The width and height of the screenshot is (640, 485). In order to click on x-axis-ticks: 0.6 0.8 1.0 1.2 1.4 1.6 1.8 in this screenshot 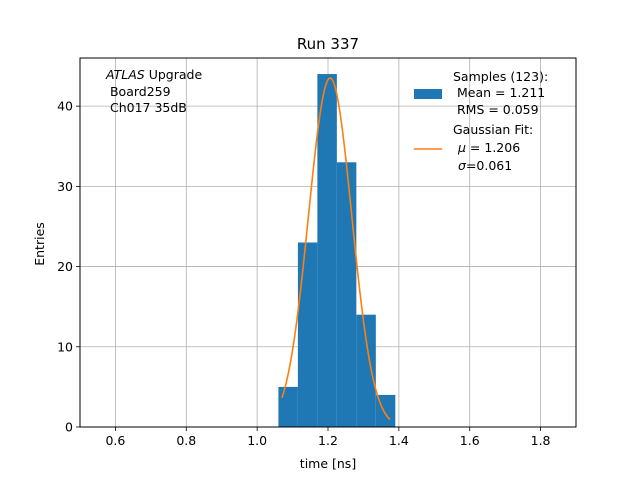, I will do `click(328, 437)`.